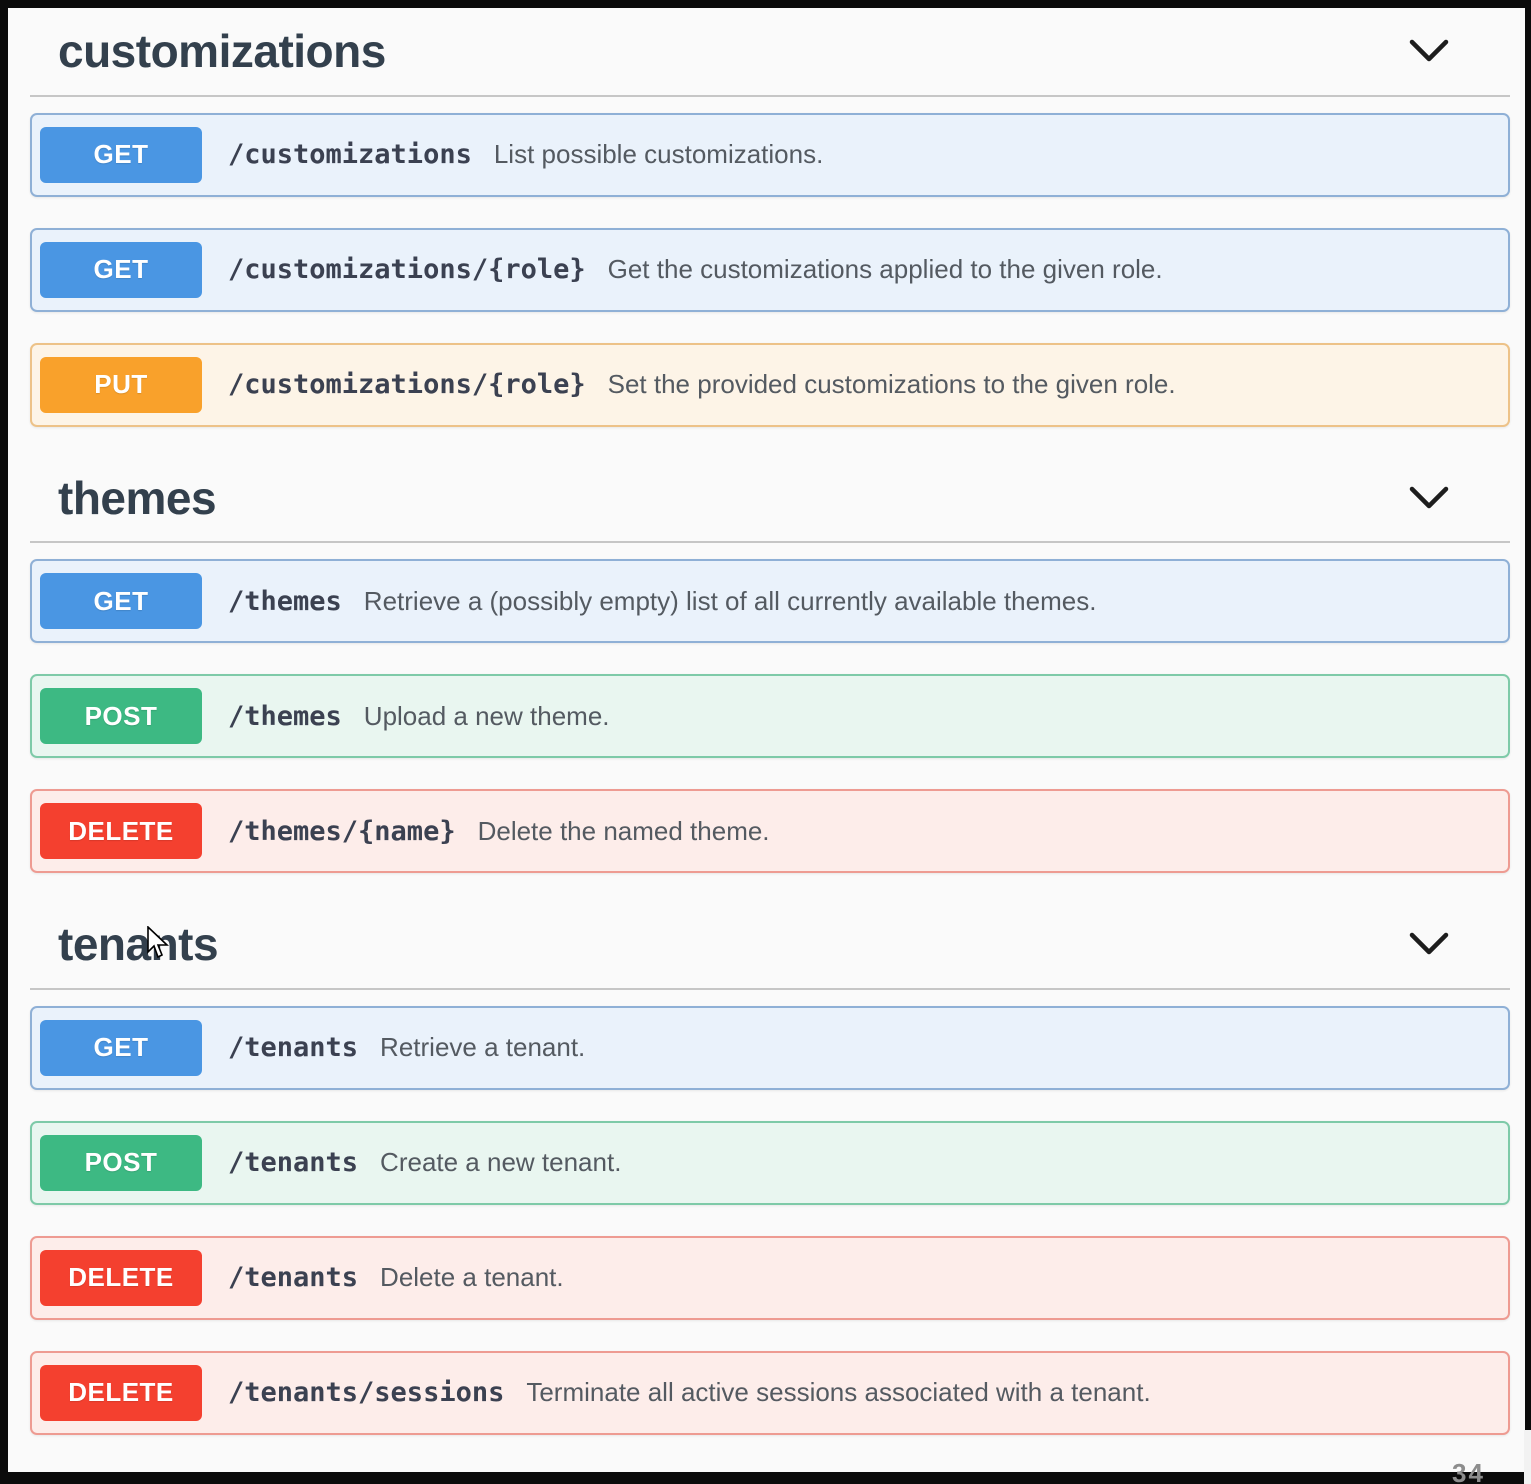  What do you see at coordinates (366, 1393) in the screenshot?
I see `operation-path: /tenants/sessions` at bounding box center [366, 1393].